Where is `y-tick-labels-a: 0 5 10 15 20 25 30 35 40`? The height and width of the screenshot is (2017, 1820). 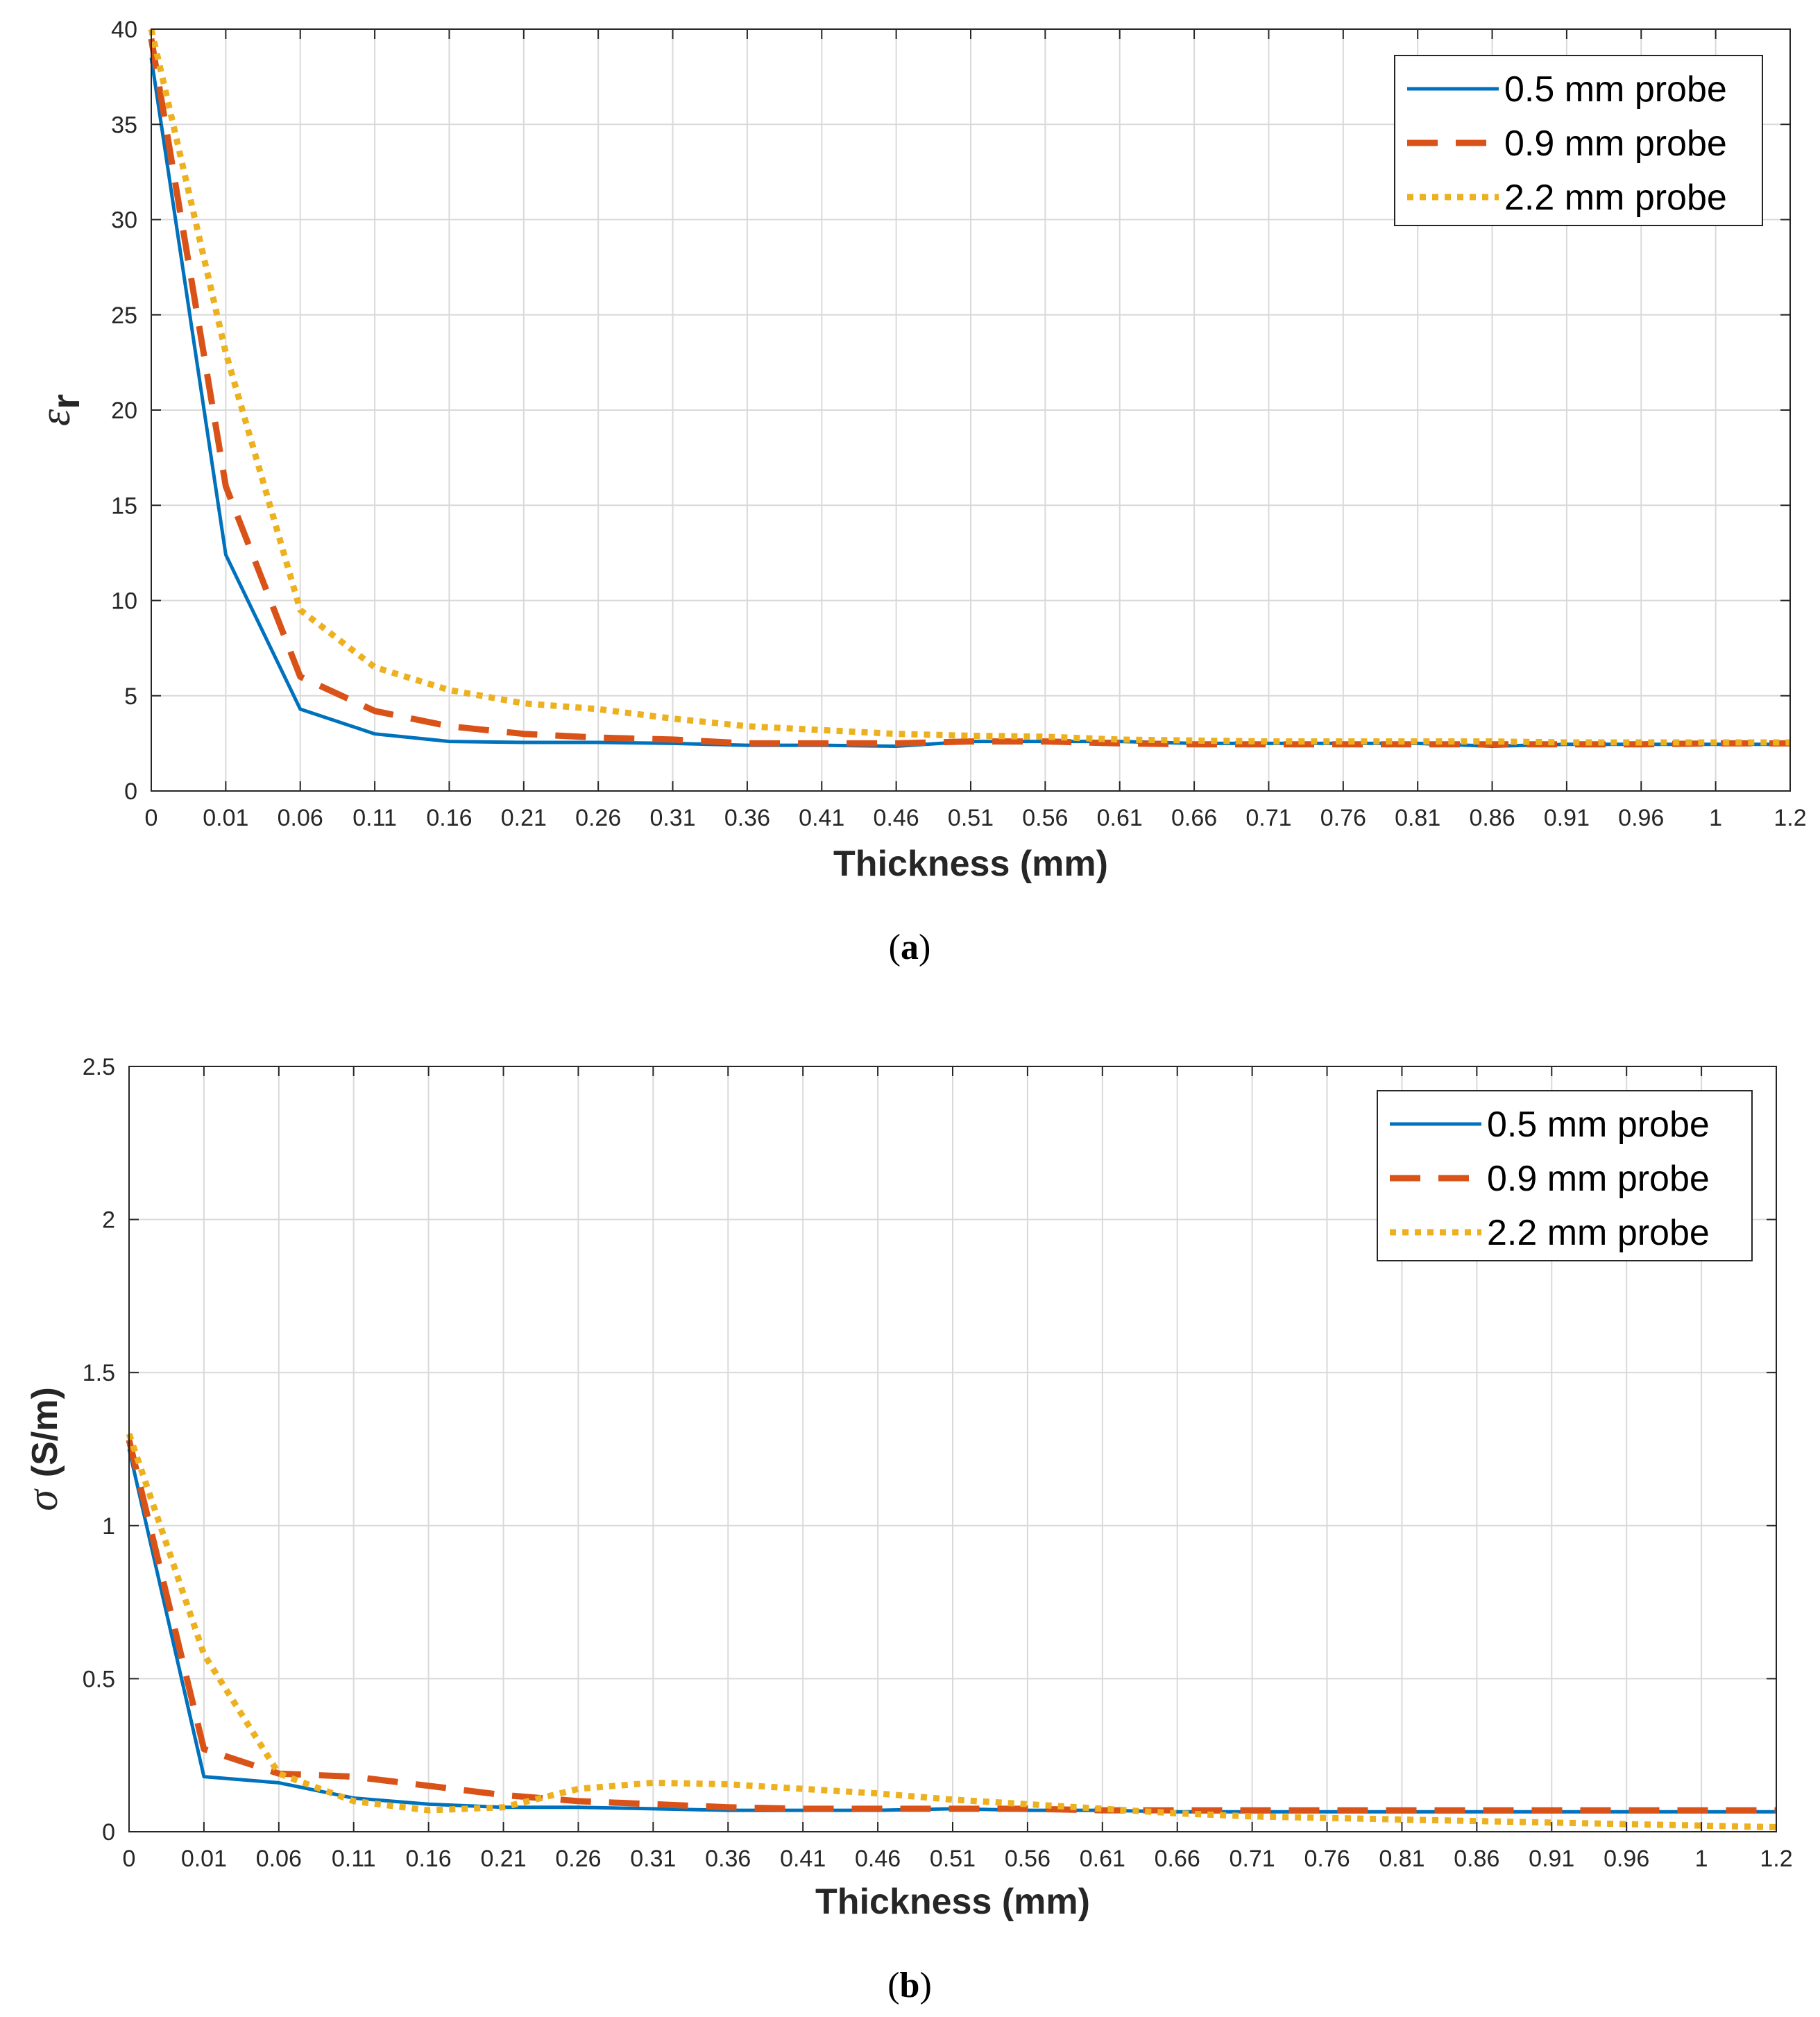 y-tick-labels-a: 0 5 10 15 20 25 30 35 40 is located at coordinates (124, 411).